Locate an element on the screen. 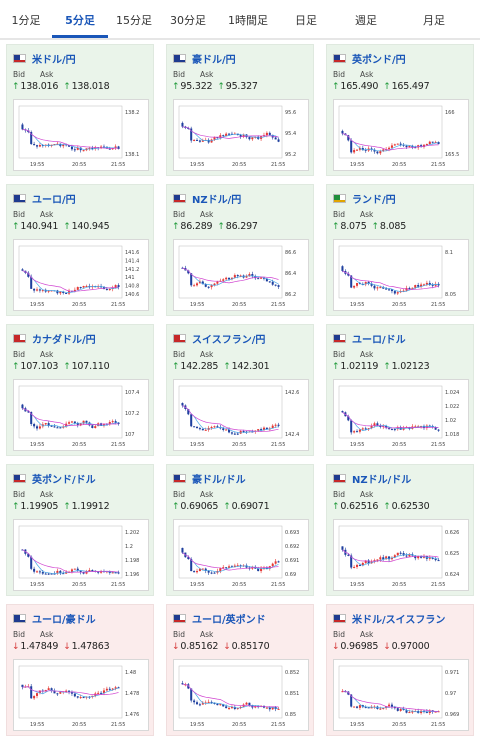 The height and width of the screenshot is (744, 480). arrow-up-icon: ↑ is located at coordinates (67, 507).